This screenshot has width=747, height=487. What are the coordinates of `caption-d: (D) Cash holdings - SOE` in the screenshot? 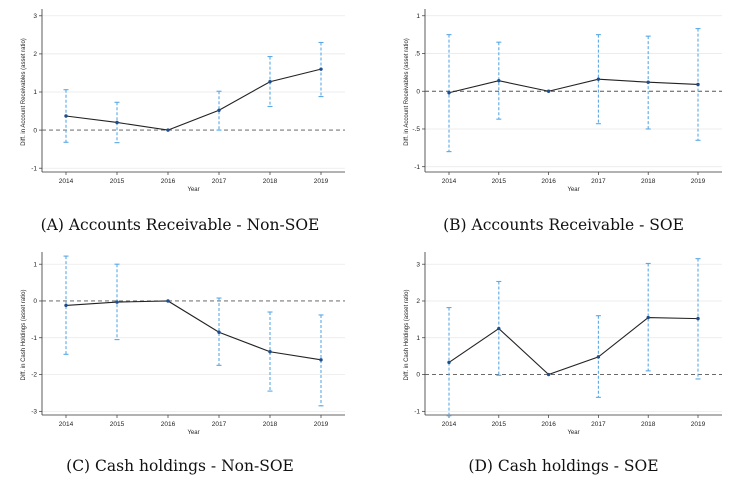 It's located at (563, 466).